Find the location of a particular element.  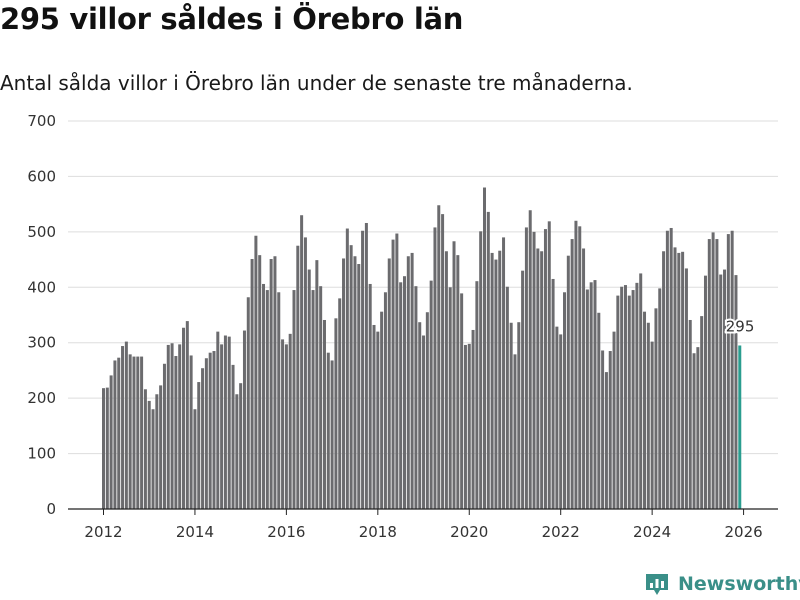

y-tick-label: 500 is located at coordinates (41, 232).